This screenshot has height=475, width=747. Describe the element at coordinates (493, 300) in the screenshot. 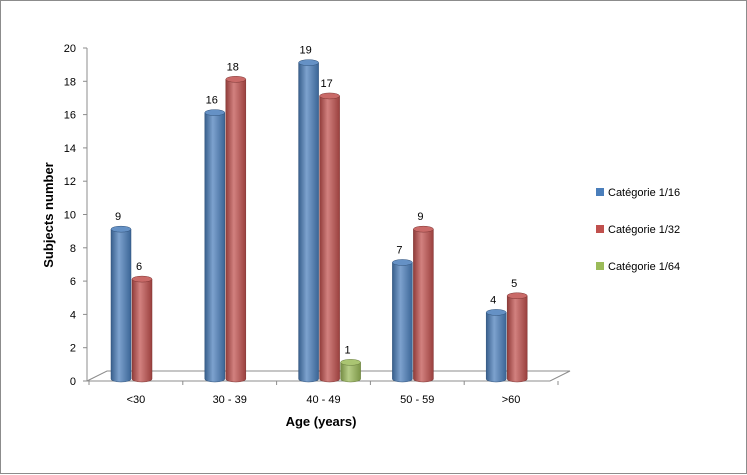

I see `data-label: 4` at that location.